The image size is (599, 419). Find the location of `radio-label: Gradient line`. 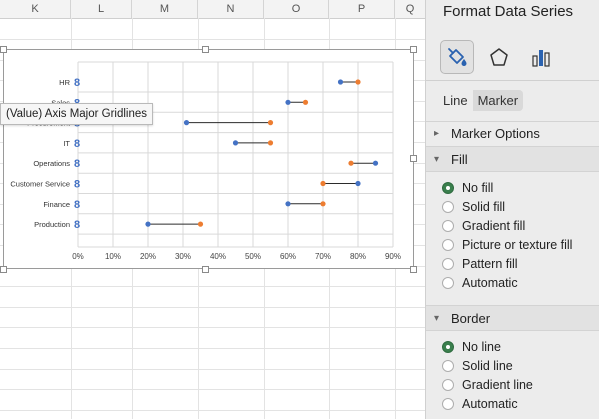

radio-label: Gradient line is located at coordinates (497, 385).